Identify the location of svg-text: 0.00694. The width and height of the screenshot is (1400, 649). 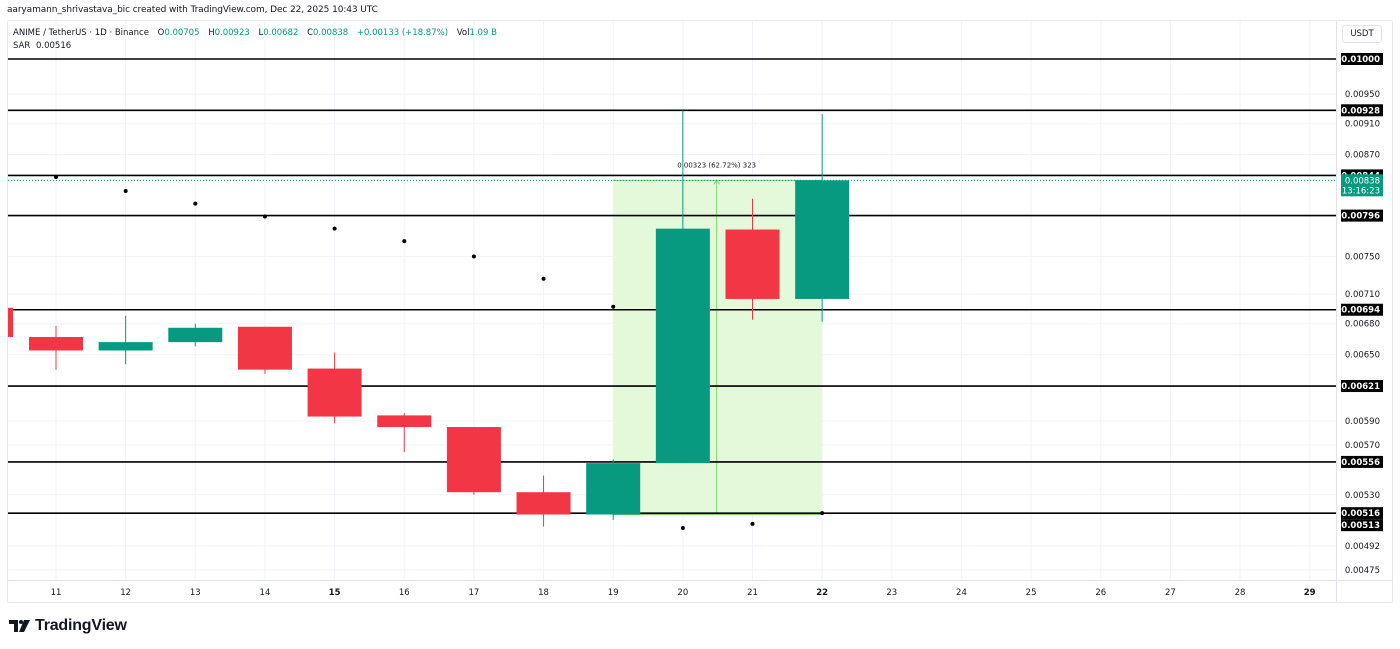
(1360, 311).